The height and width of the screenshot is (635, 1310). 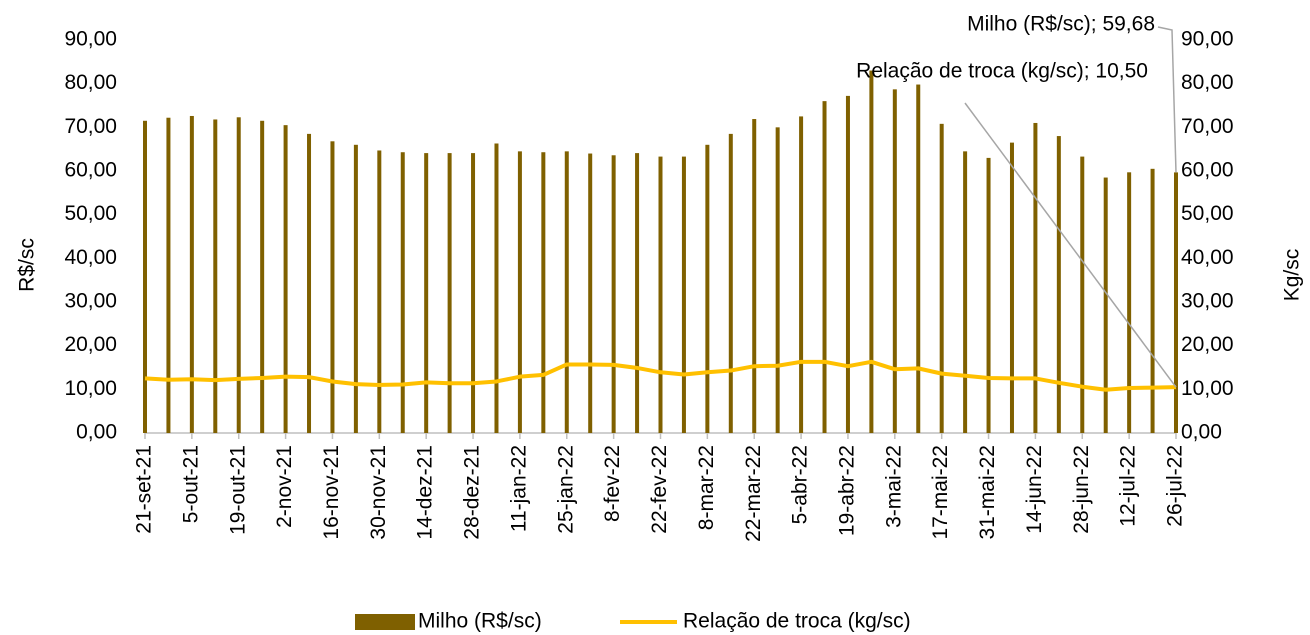 What do you see at coordinates (1207, 344) in the screenshot?
I see `y2-tick-label: 20,00` at bounding box center [1207, 344].